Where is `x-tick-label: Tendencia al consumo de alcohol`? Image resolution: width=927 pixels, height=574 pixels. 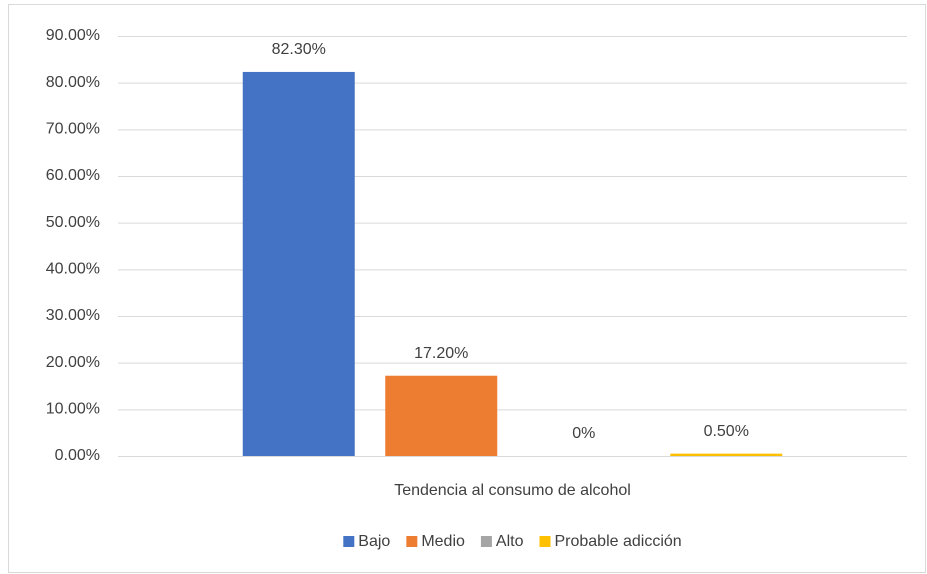 x-tick-label: Tendencia al consumo de alcohol is located at coordinates (512, 490).